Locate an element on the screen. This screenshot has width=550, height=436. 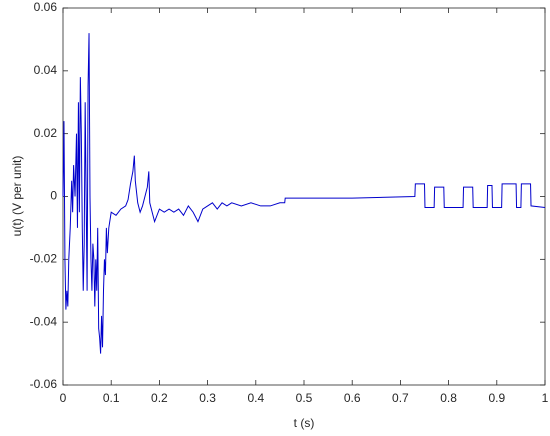
x-tick-label: 0.2 is located at coordinates (159, 398).